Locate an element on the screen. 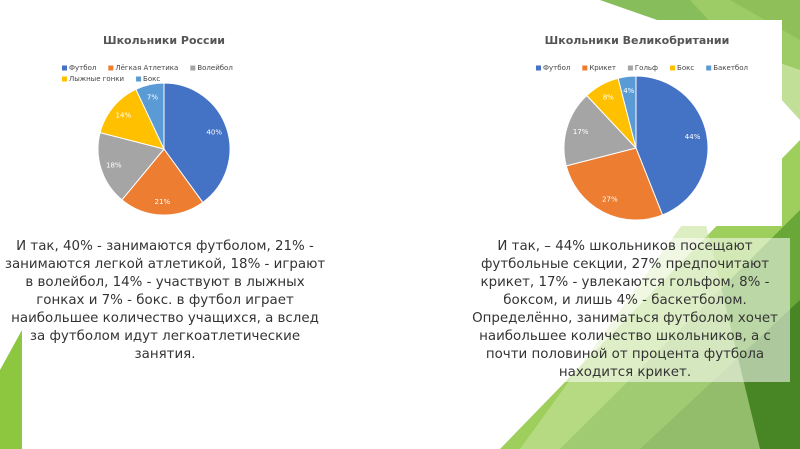  chart-title: Школьники Великобритании is located at coordinates (637, 40).